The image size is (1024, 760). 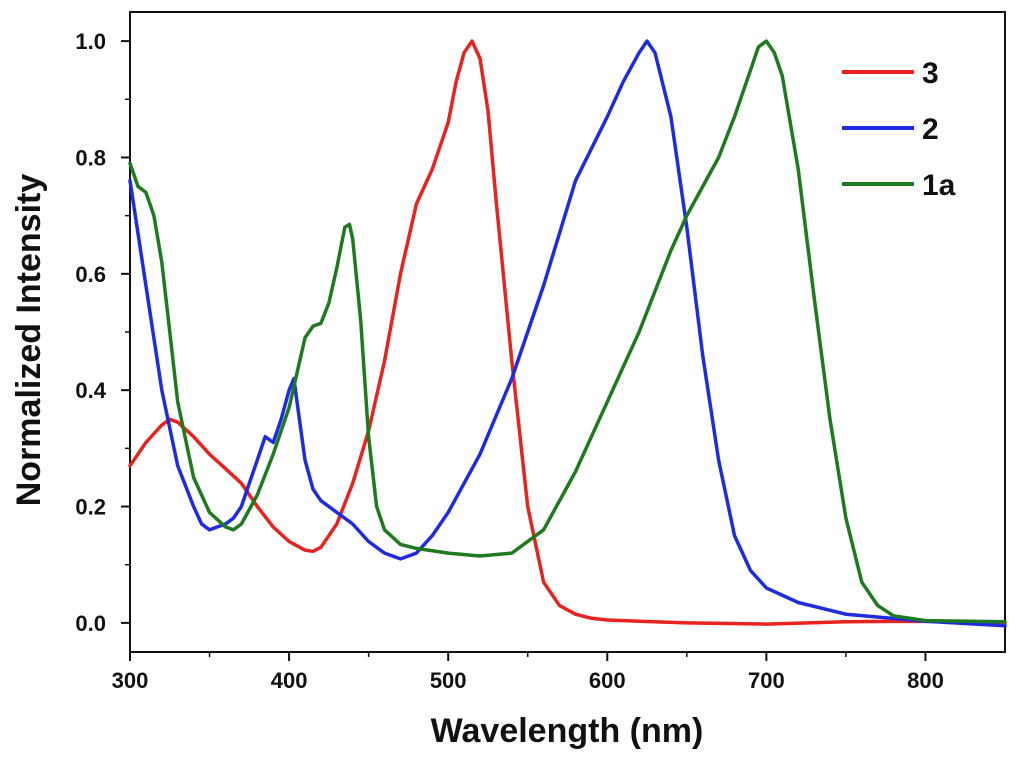 I want to click on y-tick-label: 0.6, so click(x=90, y=274).